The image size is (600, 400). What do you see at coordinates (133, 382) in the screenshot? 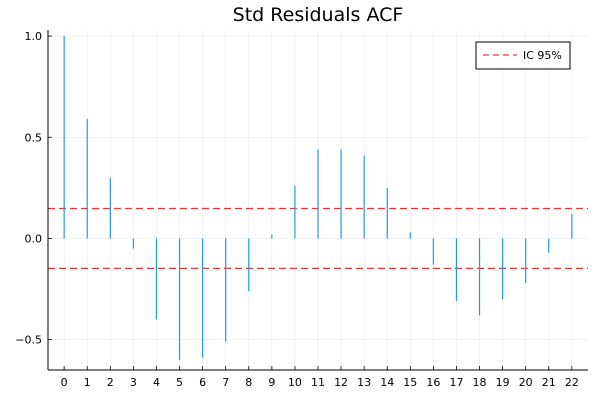
I see `x-tick-label: 3` at bounding box center [133, 382].